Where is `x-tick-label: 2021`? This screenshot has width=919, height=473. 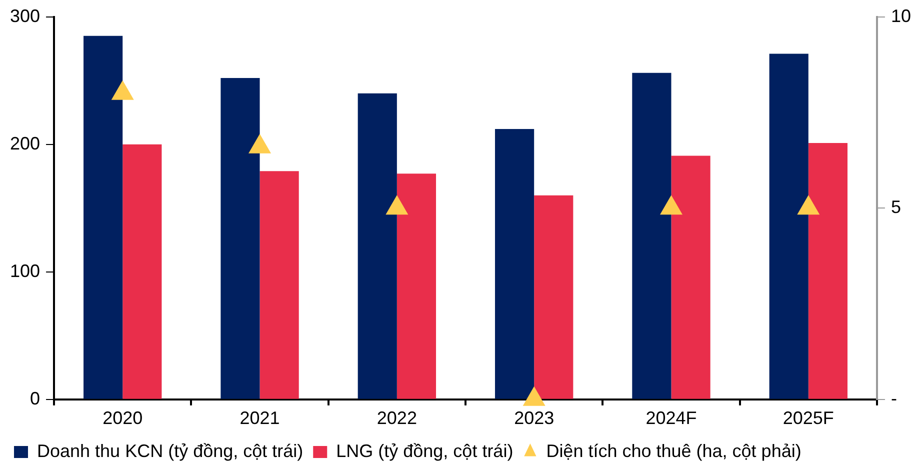 x-tick-label: 2021 is located at coordinates (260, 418).